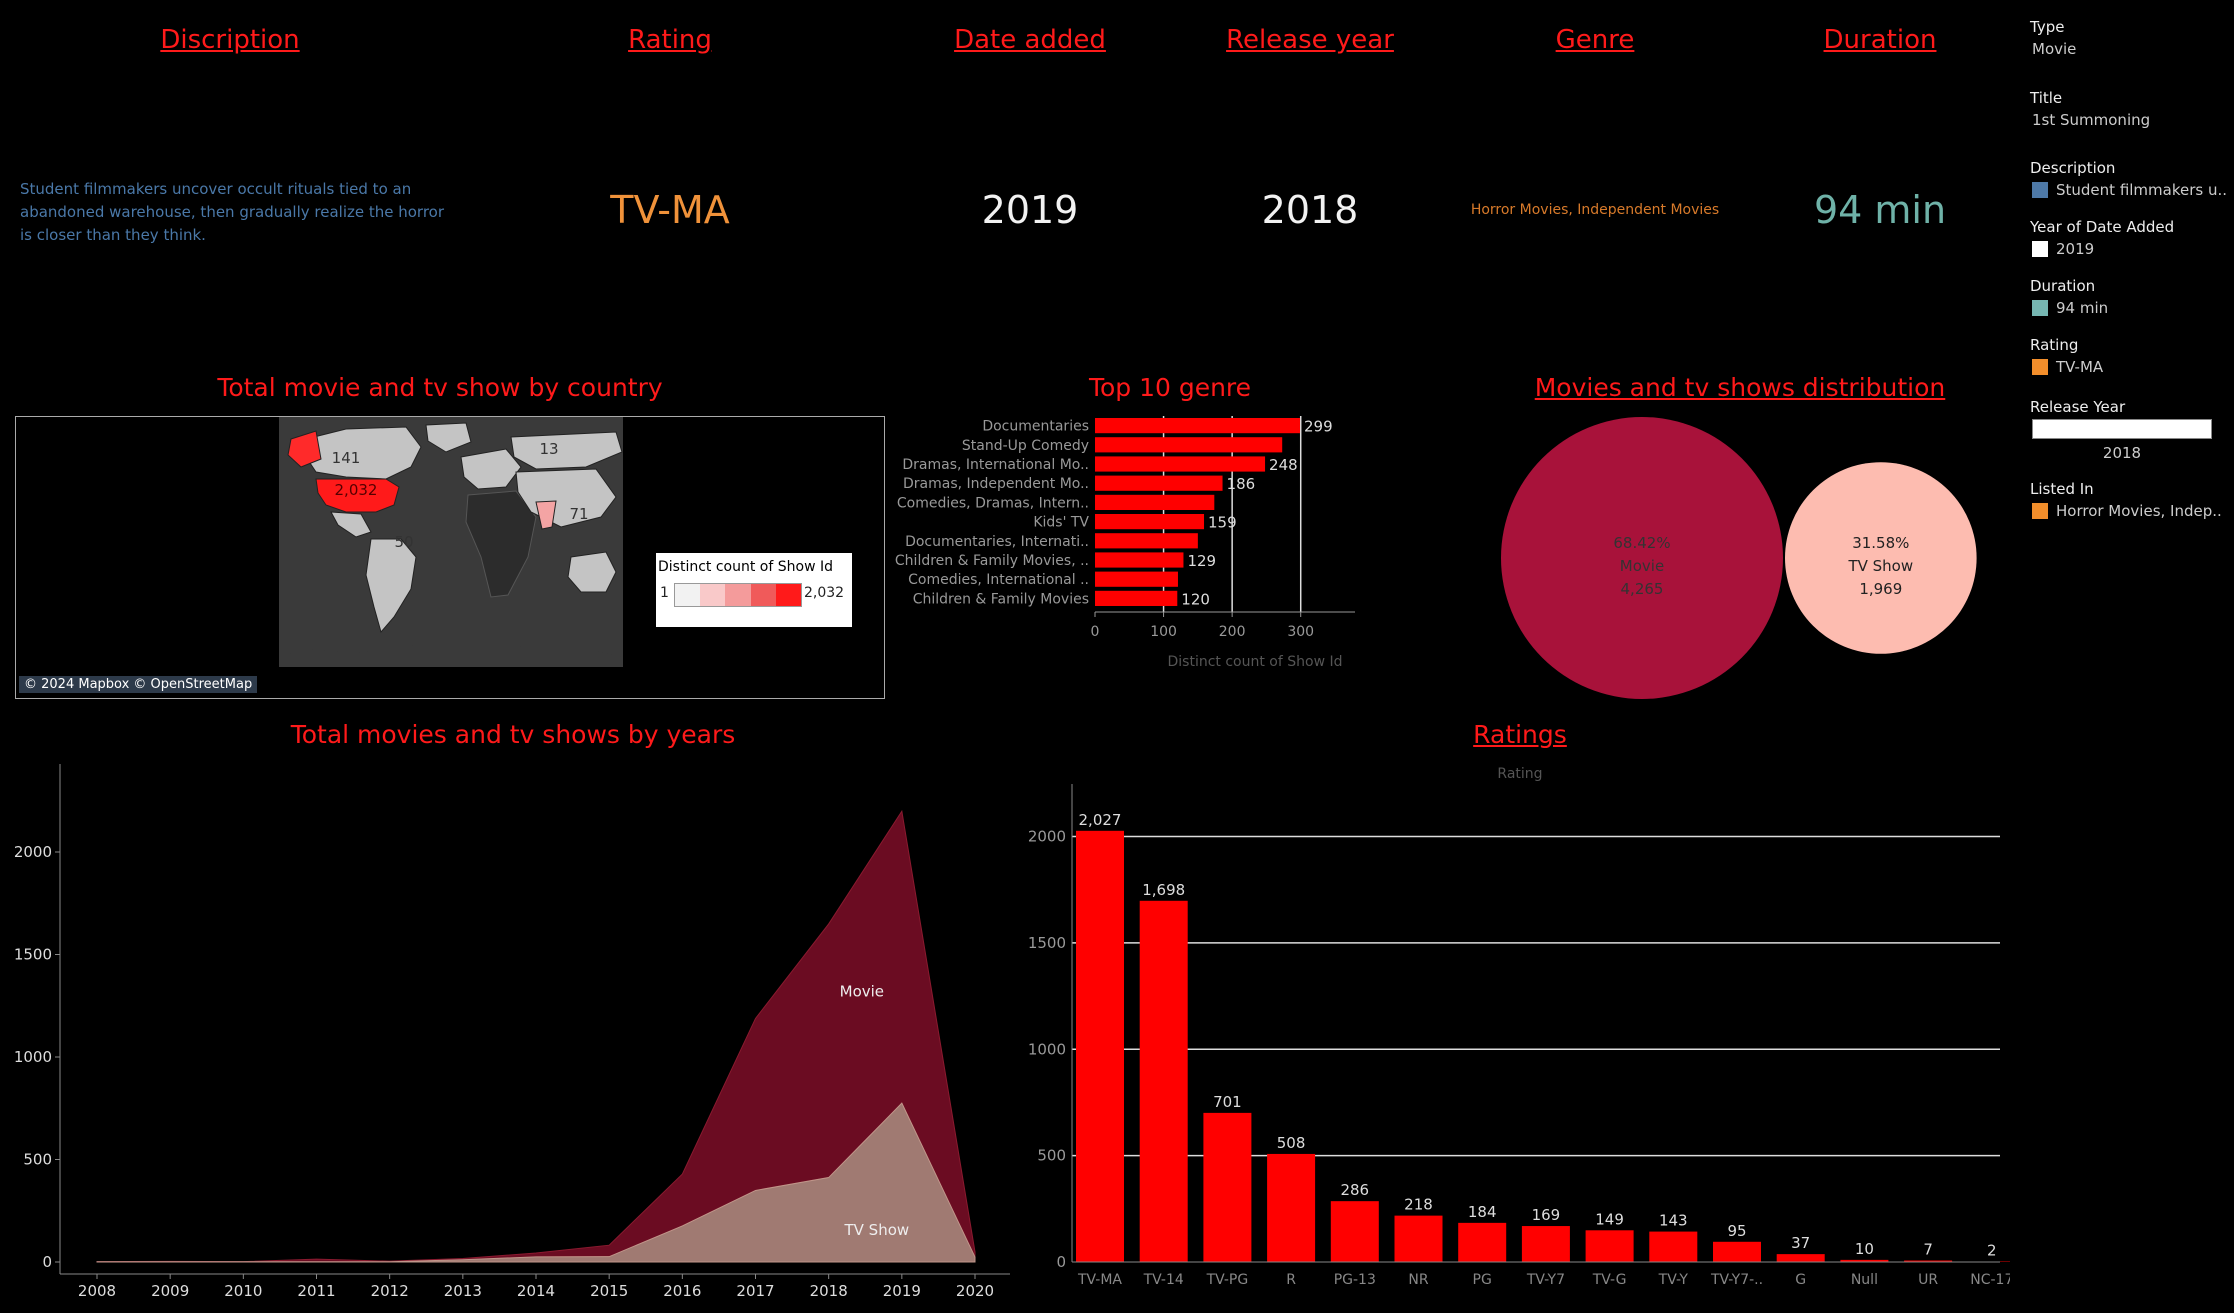  I want to click on years-x-tick-label: 2009, so click(170, 1291).